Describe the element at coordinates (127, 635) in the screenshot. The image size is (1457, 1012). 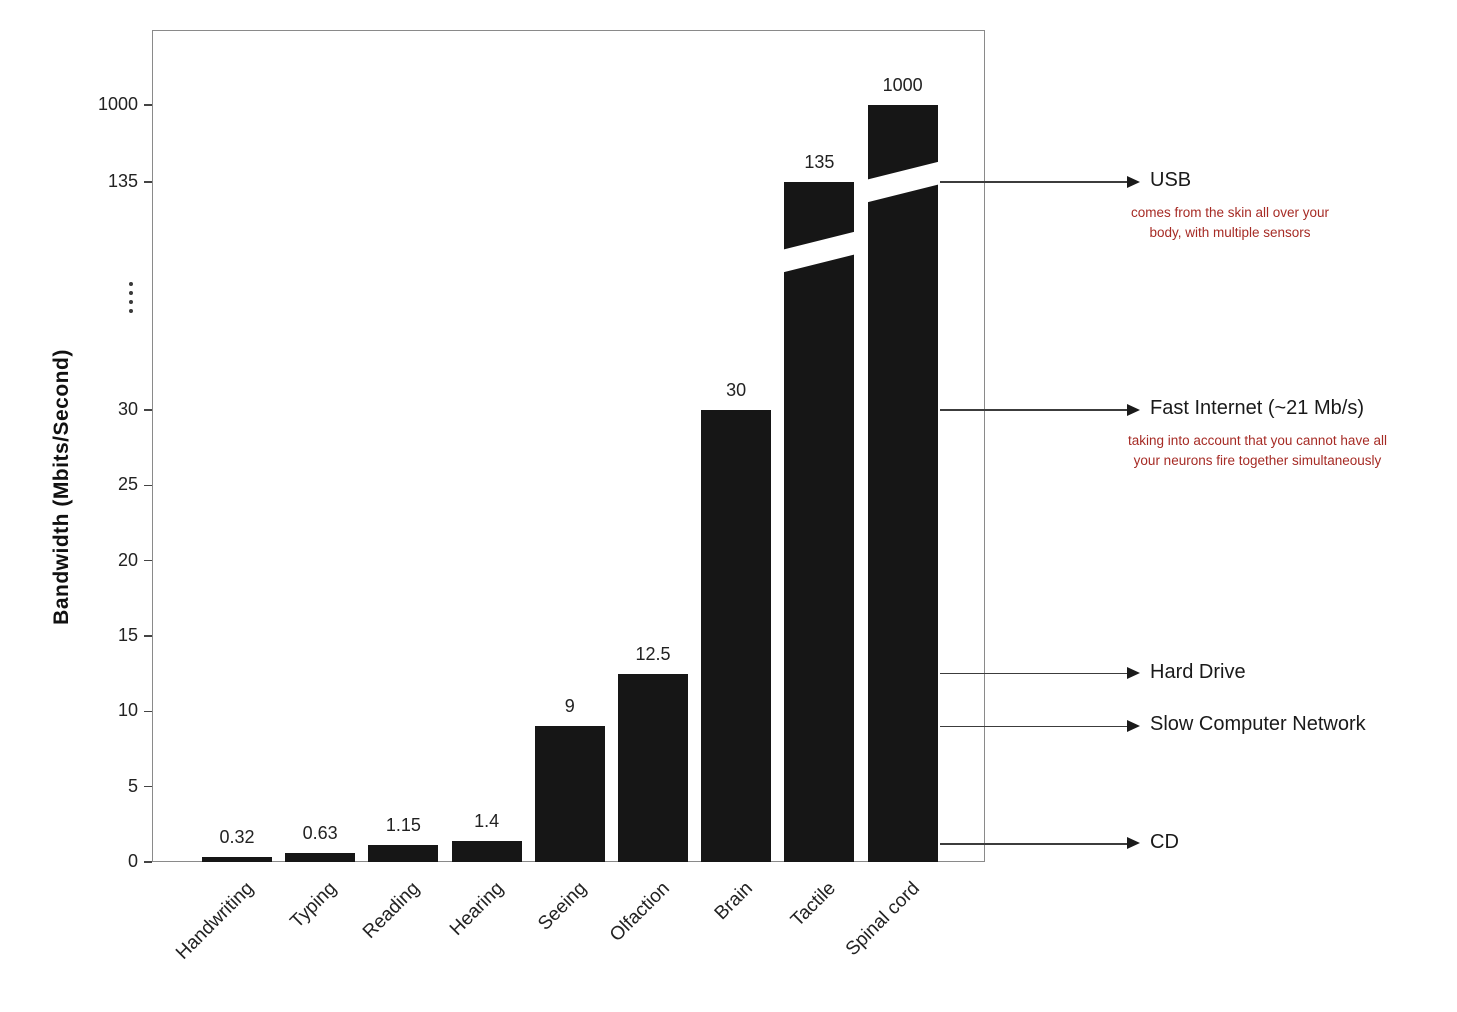
I see `y-tick-label: 15` at that location.